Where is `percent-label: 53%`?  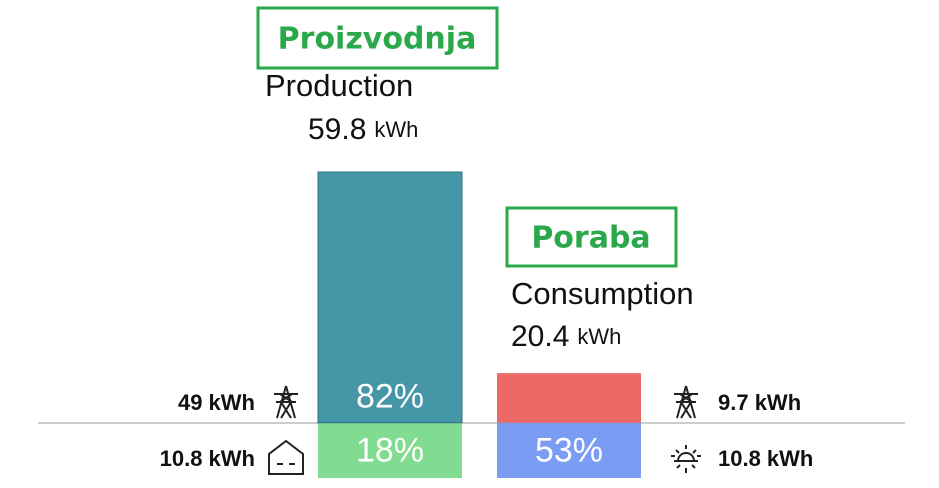
percent-label: 53% is located at coordinates (569, 450).